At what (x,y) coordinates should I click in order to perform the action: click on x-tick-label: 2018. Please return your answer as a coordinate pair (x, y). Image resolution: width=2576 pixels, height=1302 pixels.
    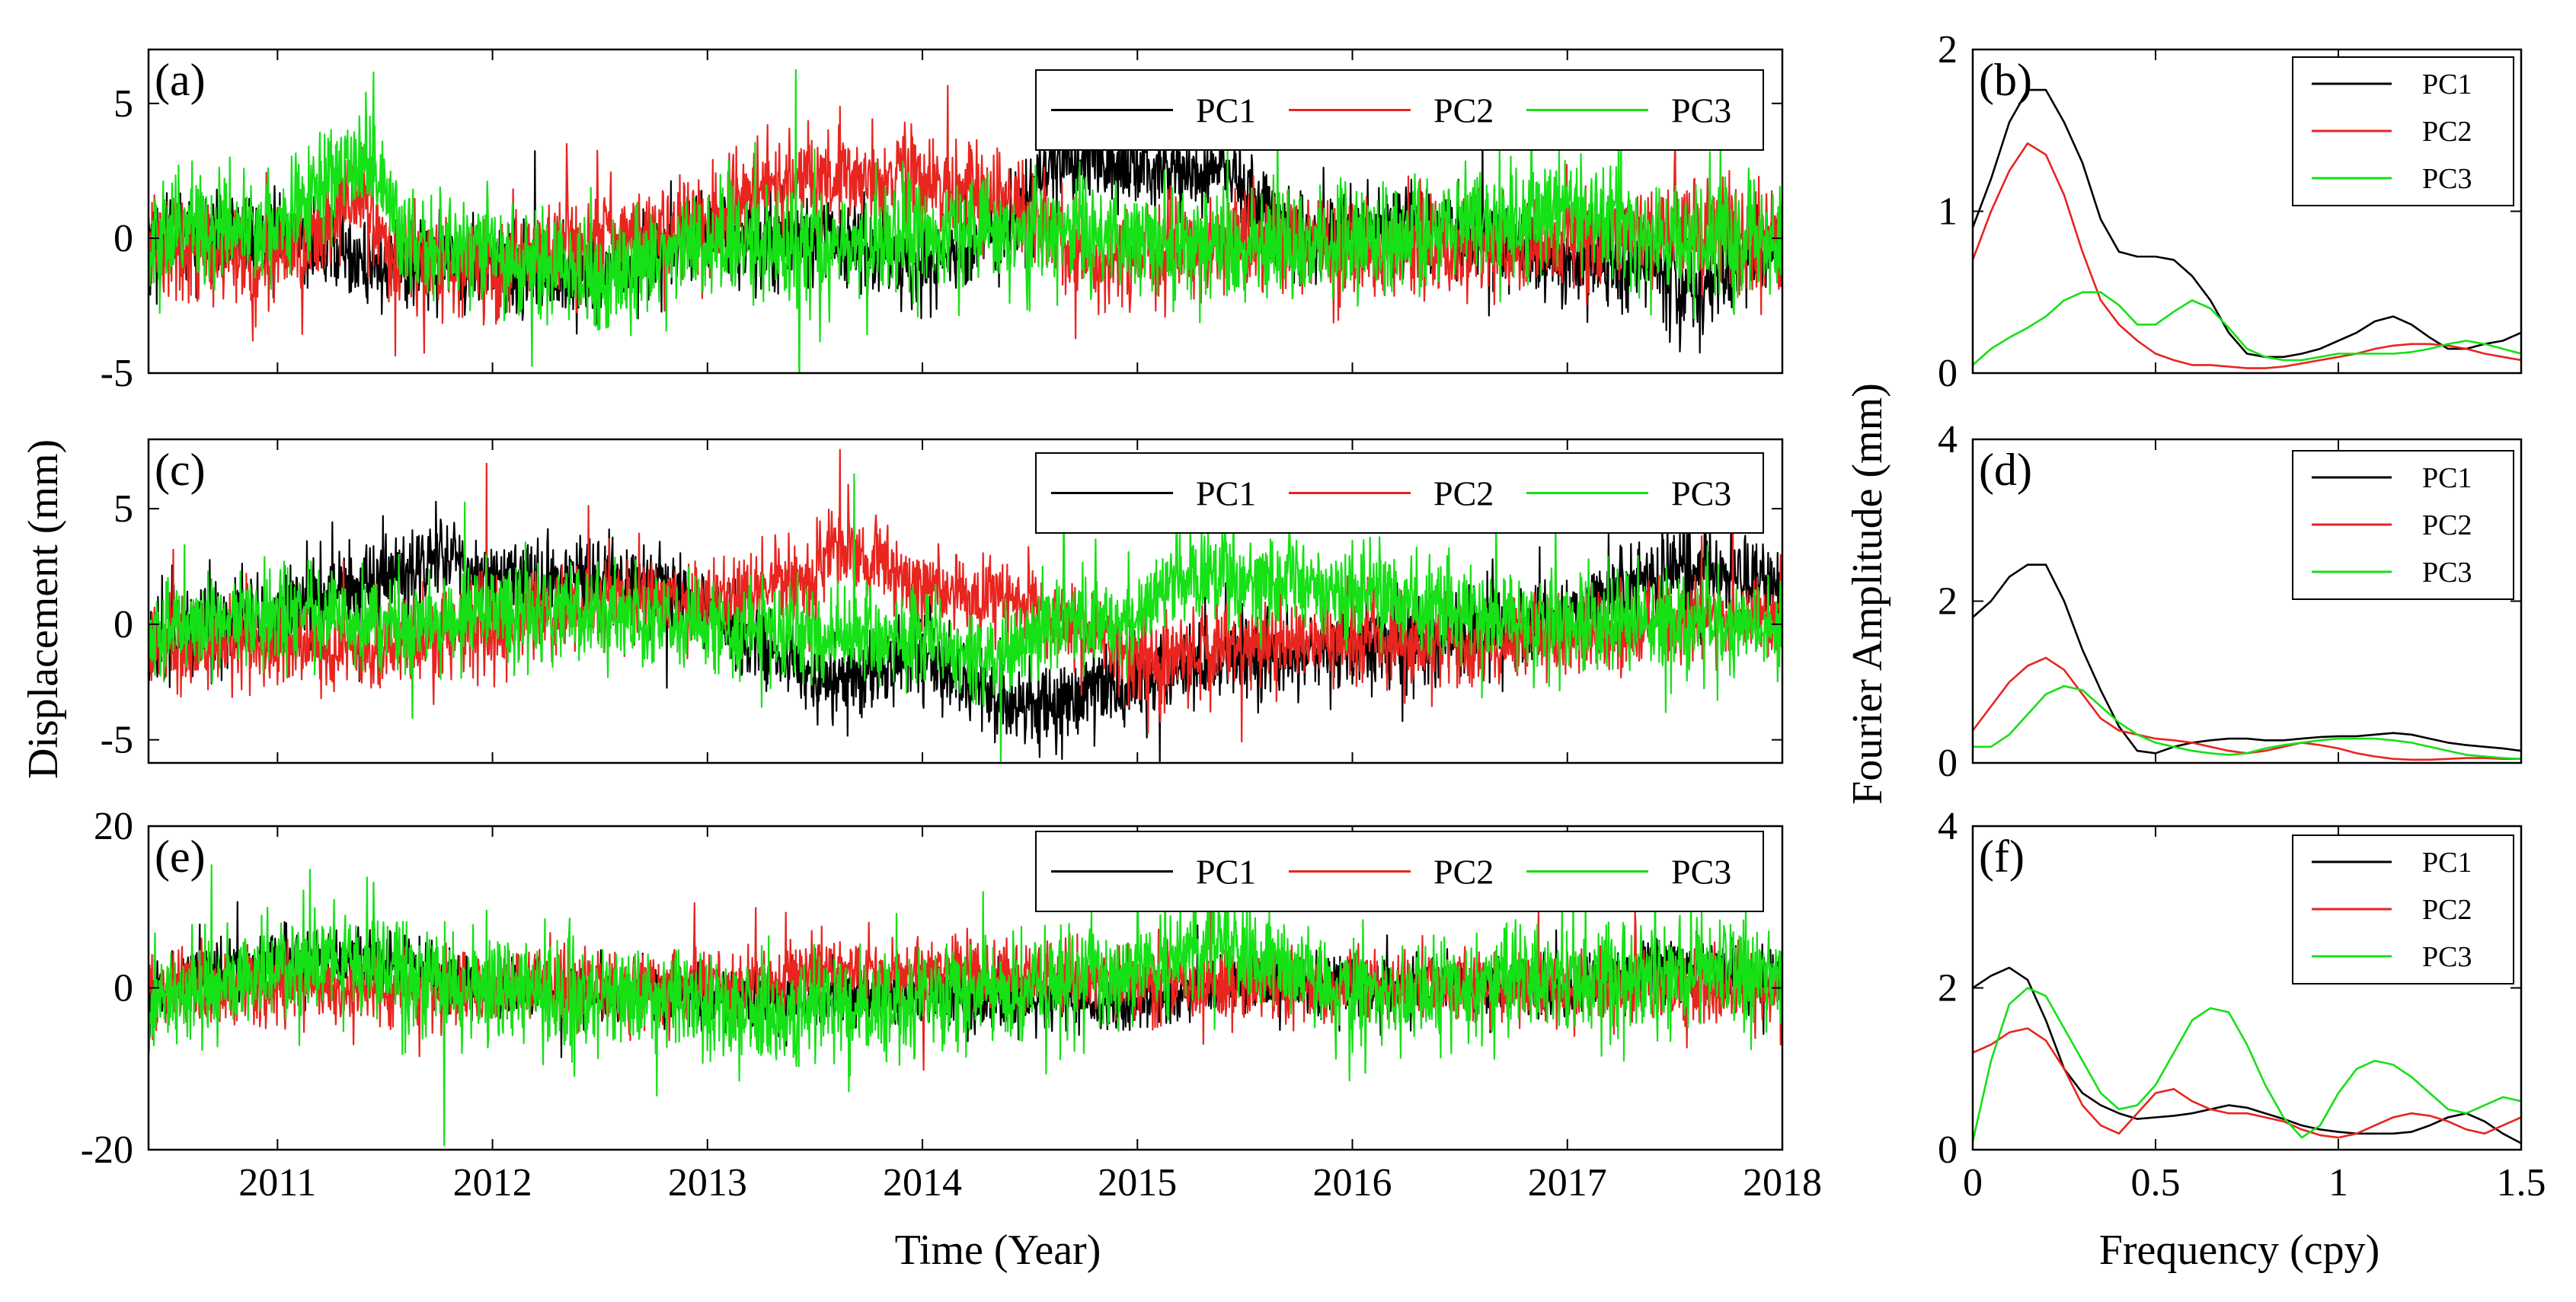
    Looking at the image, I should click on (1783, 1183).